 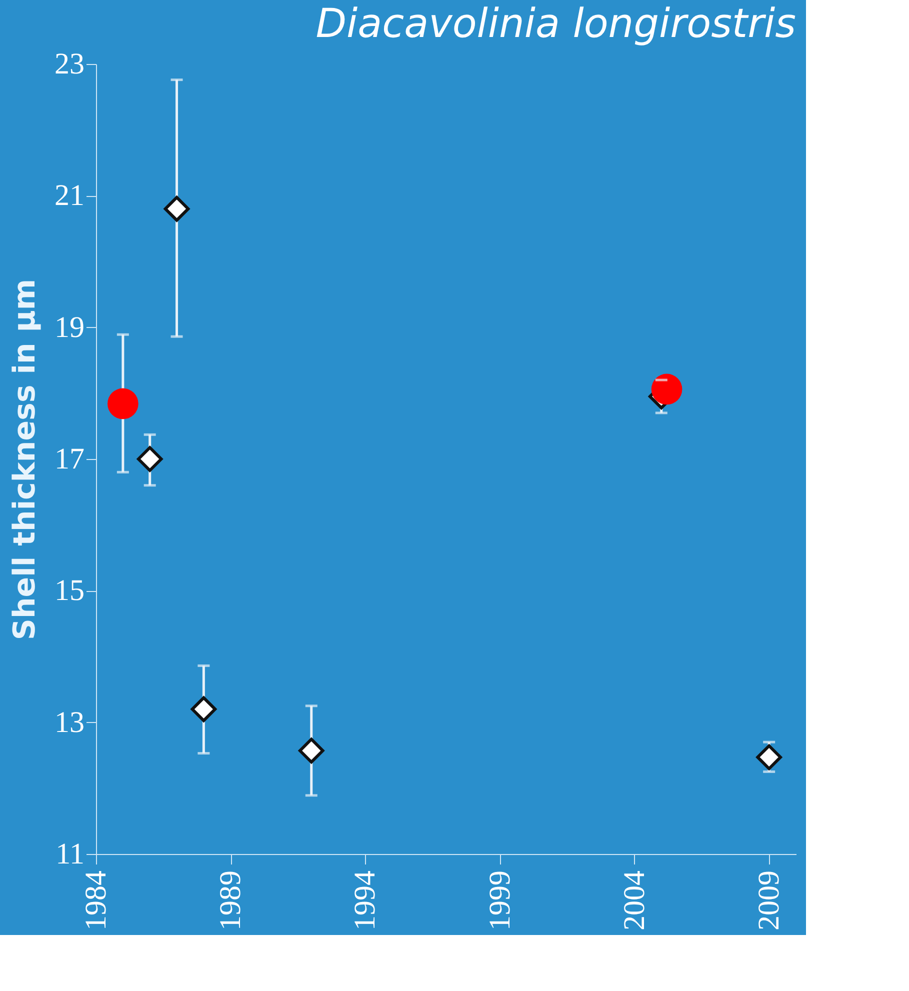 I want to click on x-tick-label: 1984, so click(x=96, y=900).